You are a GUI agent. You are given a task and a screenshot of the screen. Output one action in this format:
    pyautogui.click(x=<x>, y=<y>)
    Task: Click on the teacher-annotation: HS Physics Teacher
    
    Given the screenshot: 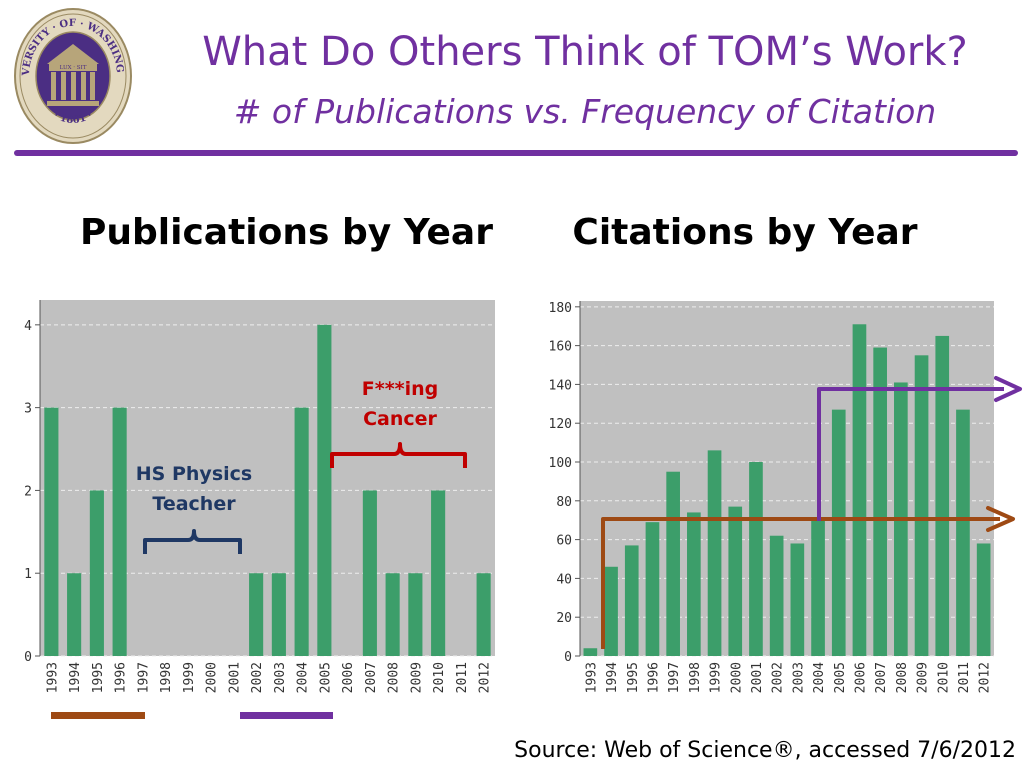 What is the action you would take?
    pyautogui.click(x=194, y=489)
    